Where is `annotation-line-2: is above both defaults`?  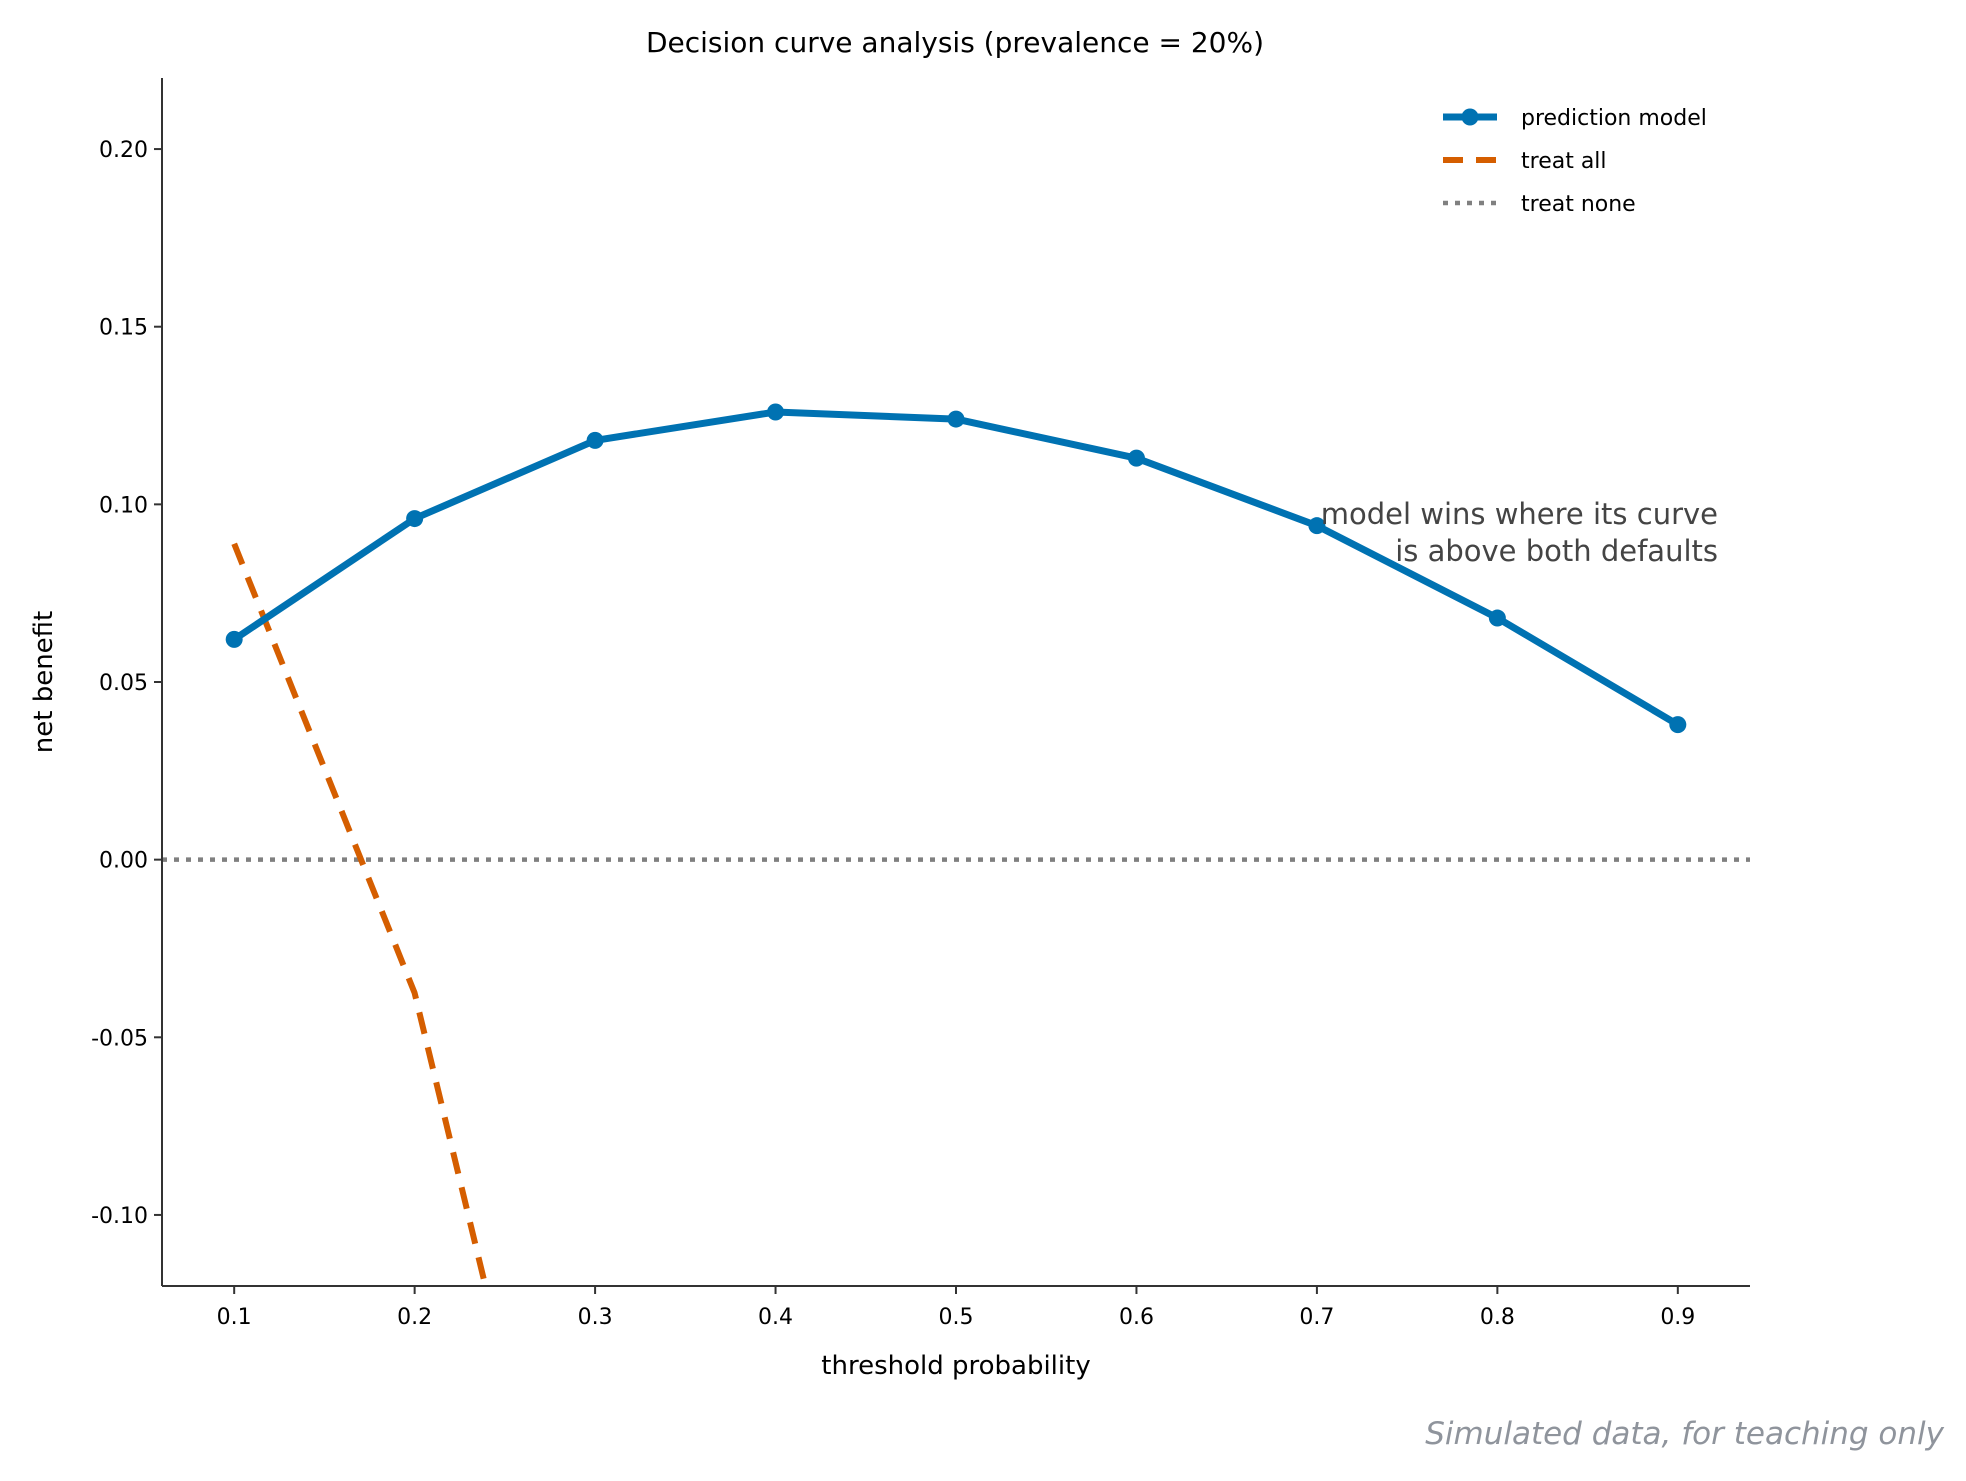 annotation-line-2: is above both defaults is located at coordinates (1556, 551).